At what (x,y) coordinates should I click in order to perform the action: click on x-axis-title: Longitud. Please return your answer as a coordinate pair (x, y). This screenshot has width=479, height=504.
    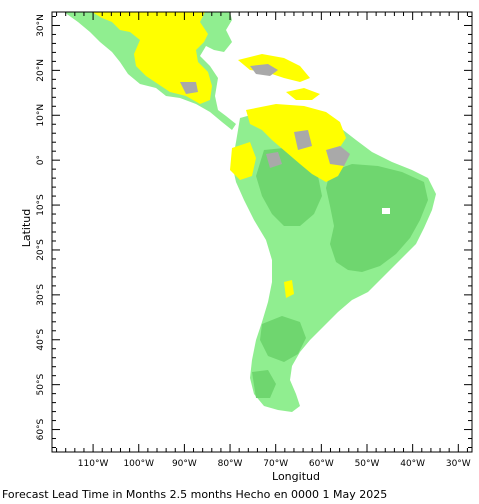
    Looking at the image, I should click on (296, 476).